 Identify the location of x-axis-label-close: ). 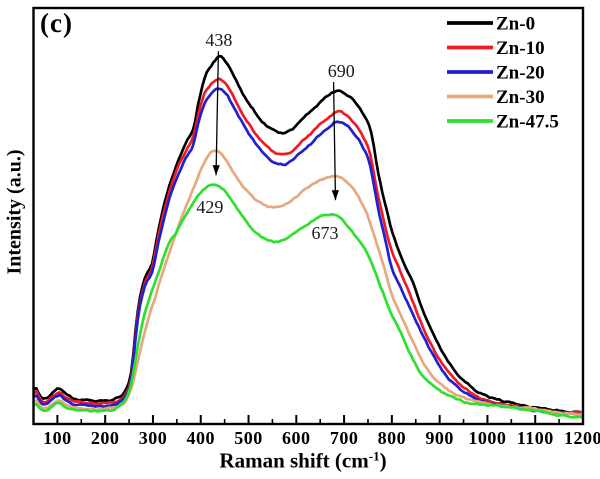
(383, 460).